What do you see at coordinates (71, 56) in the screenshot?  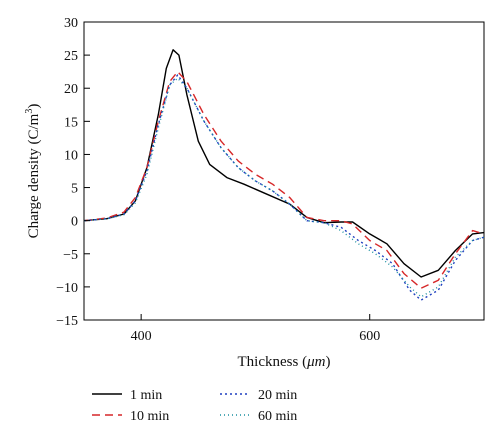 I see `y-tick-label: 25` at bounding box center [71, 56].